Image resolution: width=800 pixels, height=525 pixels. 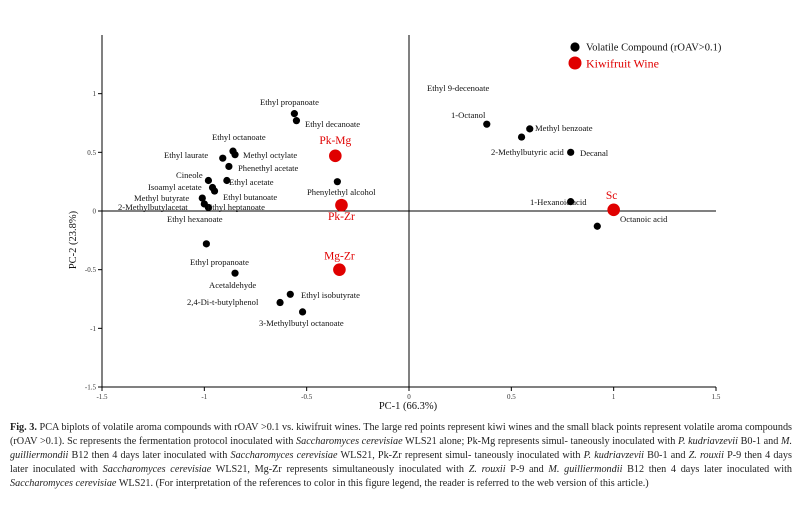 I want to click on label-acetaldehyde: Acetaldehyde, so click(x=232, y=285).